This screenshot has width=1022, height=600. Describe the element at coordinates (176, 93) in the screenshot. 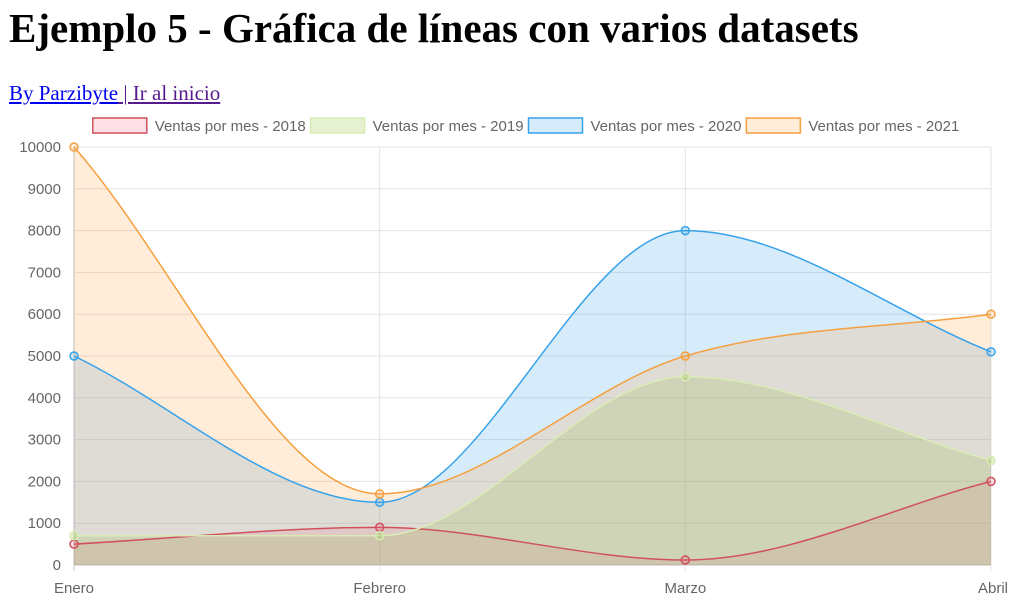

I see `home-link: Ir al inicio` at that location.